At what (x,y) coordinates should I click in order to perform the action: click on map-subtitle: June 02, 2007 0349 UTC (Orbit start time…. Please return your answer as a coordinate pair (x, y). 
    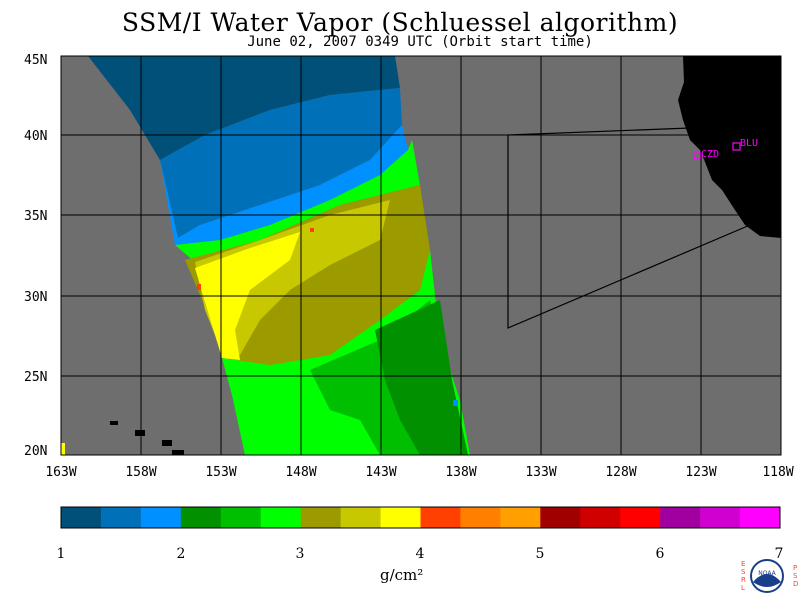
    Looking at the image, I should click on (420, 42).